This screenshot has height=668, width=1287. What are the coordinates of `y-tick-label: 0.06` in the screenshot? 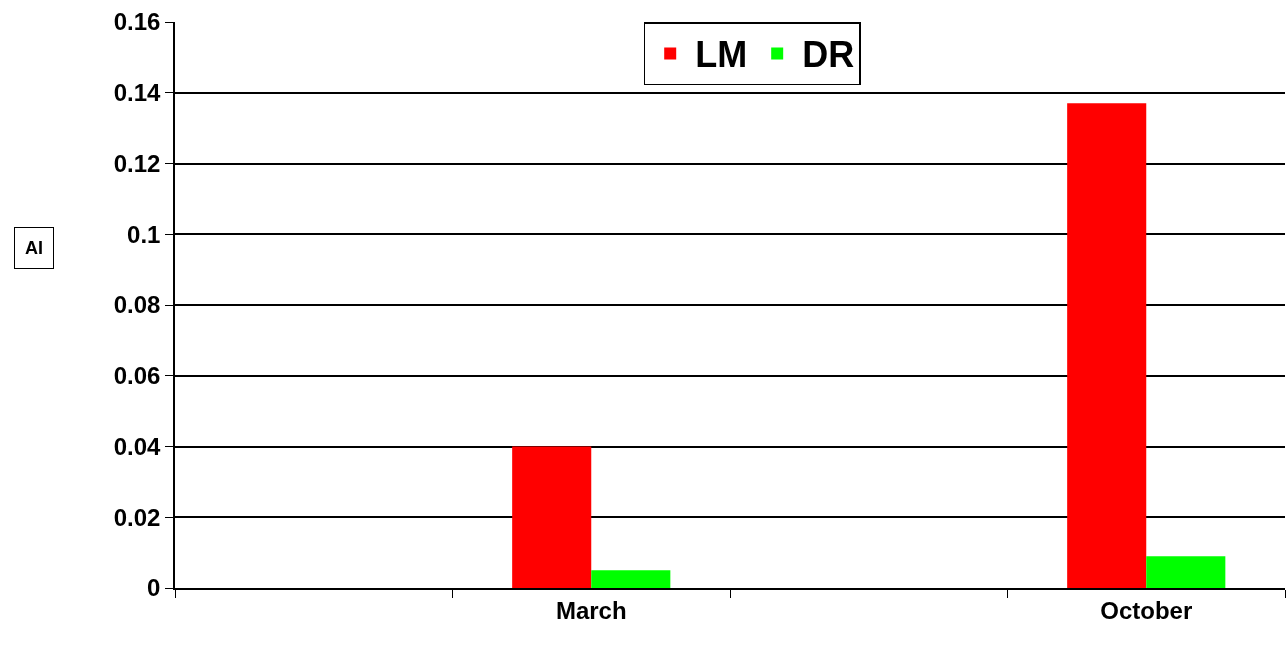 It's located at (137, 376).